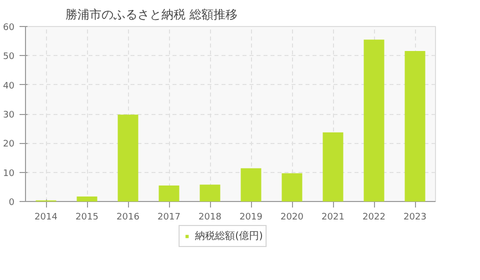  What do you see at coordinates (374, 217) in the screenshot?
I see `x-tick-label: 2022` at bounding box center [374, 217].